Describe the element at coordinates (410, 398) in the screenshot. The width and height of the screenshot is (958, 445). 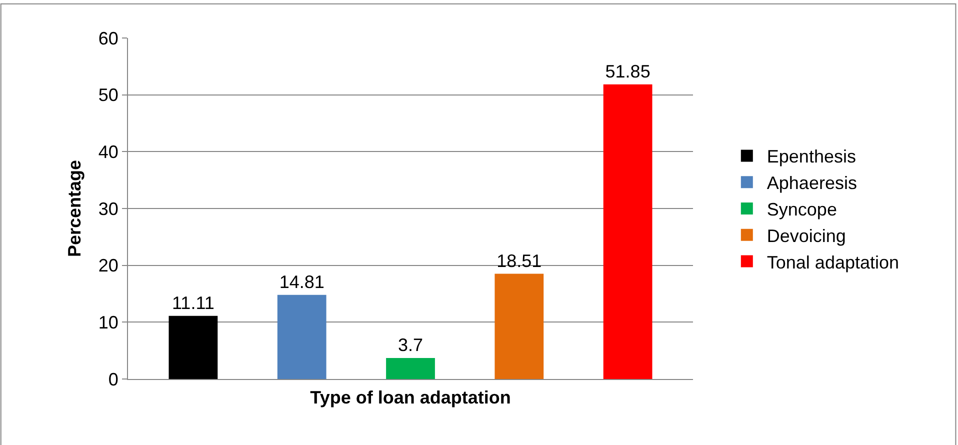
I see `x-axis-title: Type of loan adaptation` at that location.